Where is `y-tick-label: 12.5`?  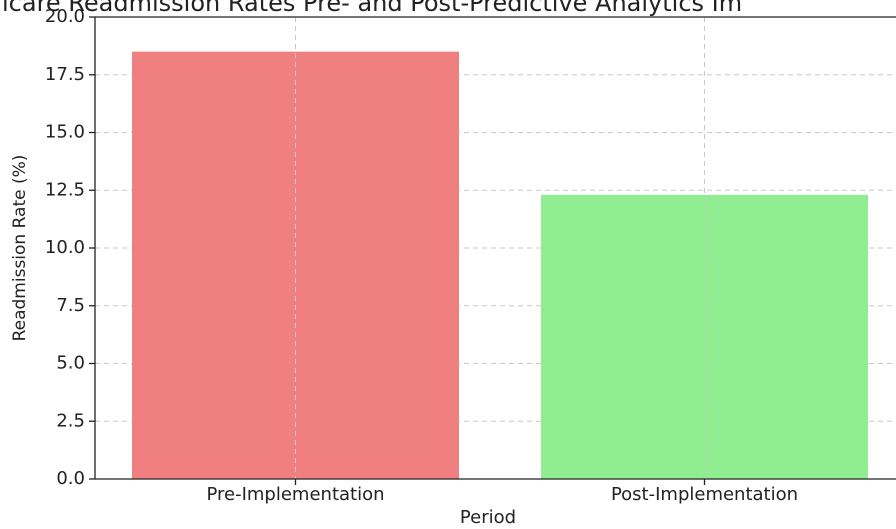 y-tick-label: 12.5 is located at coordinates (65, 189).